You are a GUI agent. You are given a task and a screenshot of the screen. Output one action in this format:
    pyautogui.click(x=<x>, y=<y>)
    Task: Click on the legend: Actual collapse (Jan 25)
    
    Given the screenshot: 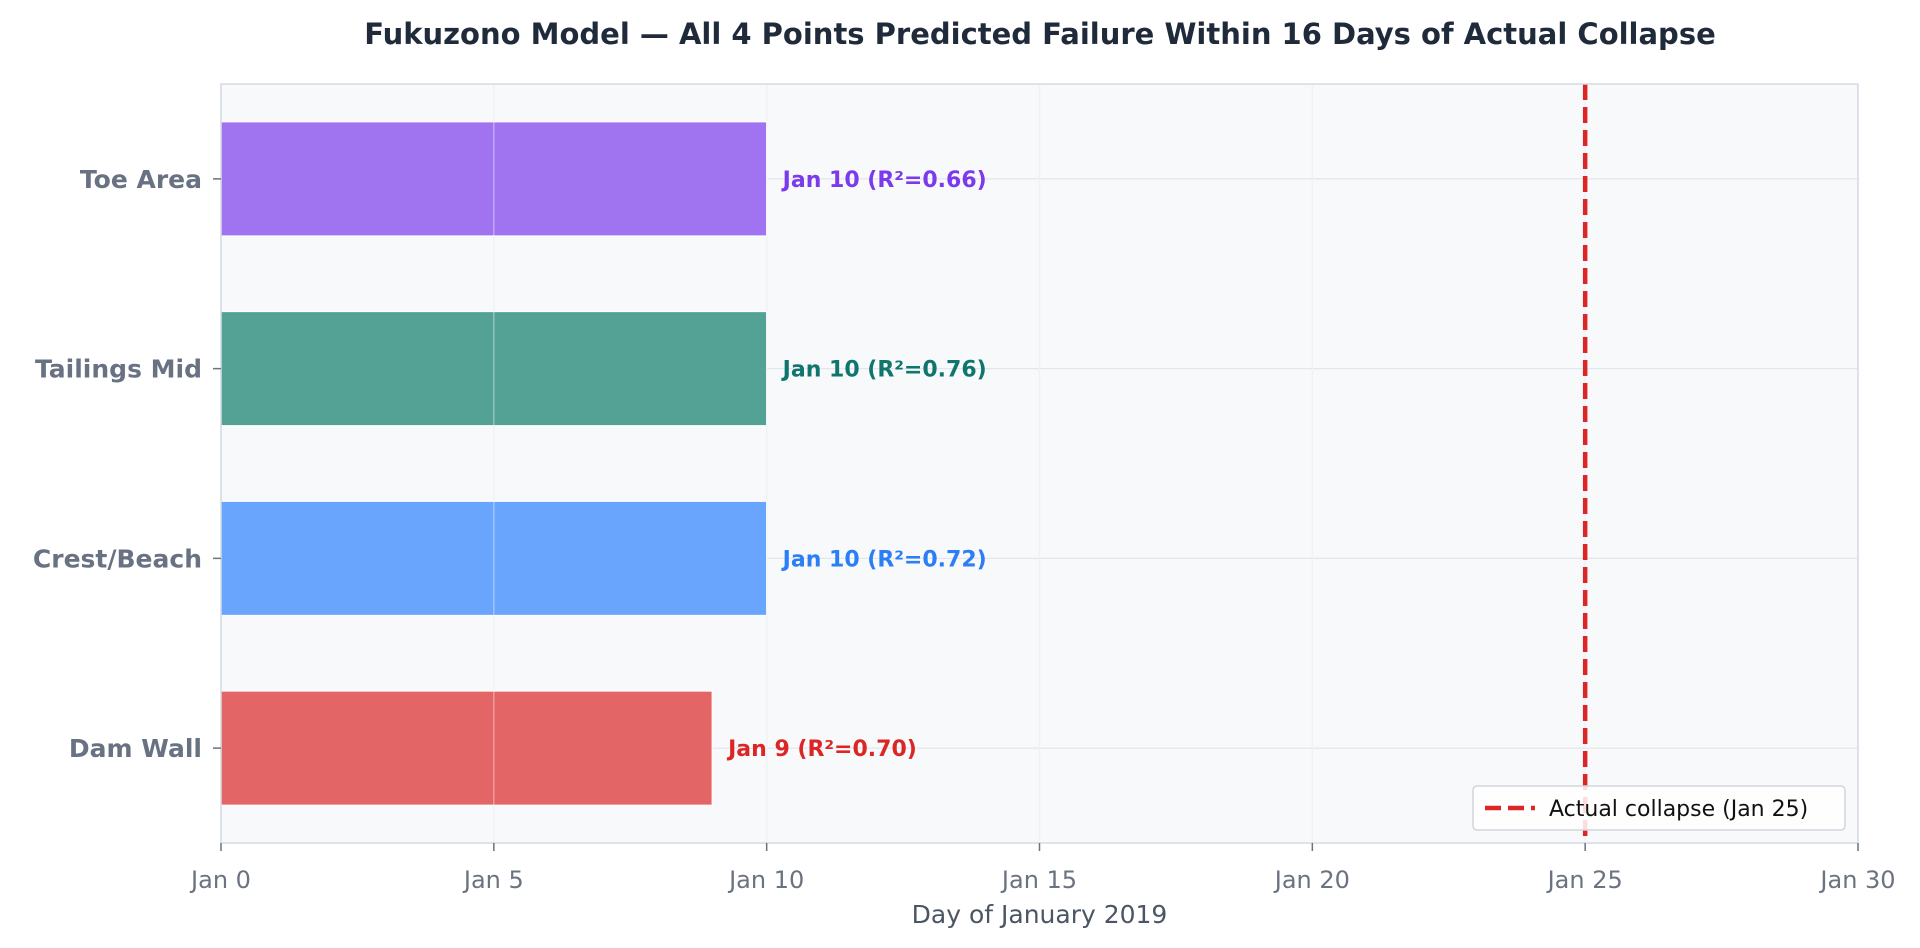 What is the action you would take?
    pyautogui.click(x=1659, y=808)
    